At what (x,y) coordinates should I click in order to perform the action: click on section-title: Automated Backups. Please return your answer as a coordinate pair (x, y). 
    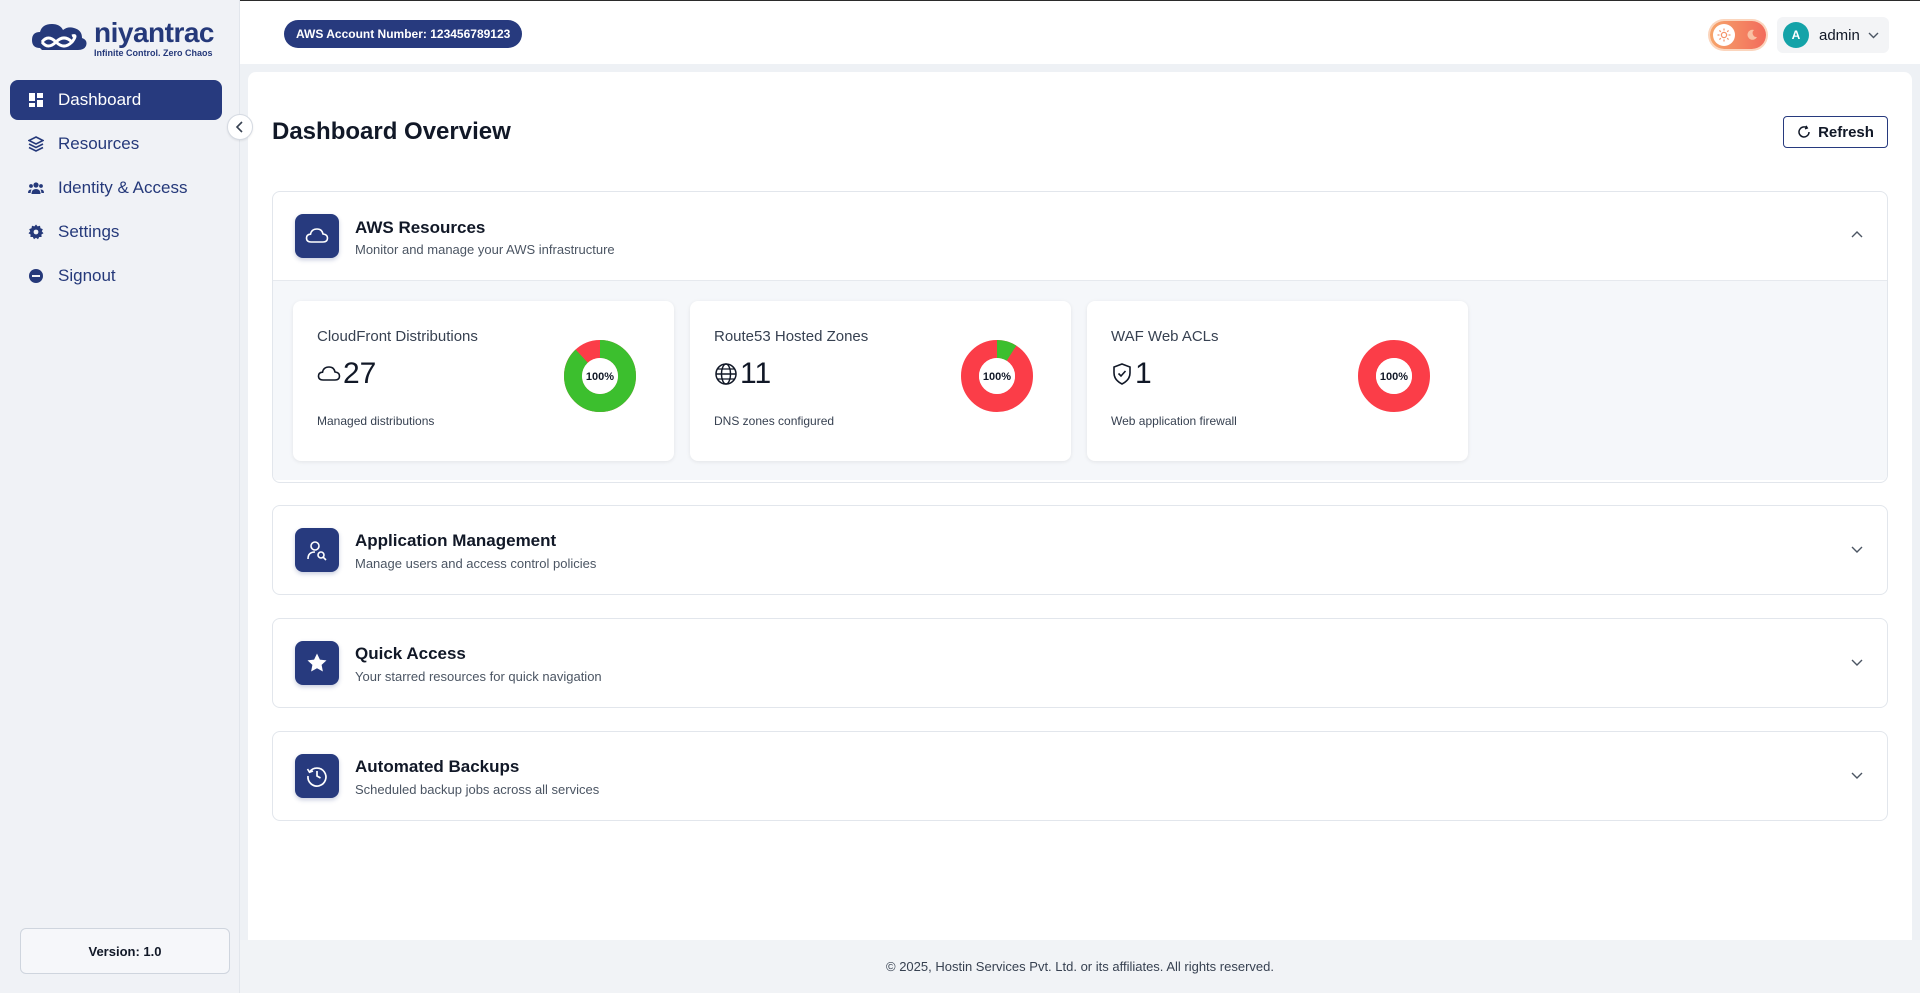
    Looking at the image, I should click on (437, 766).